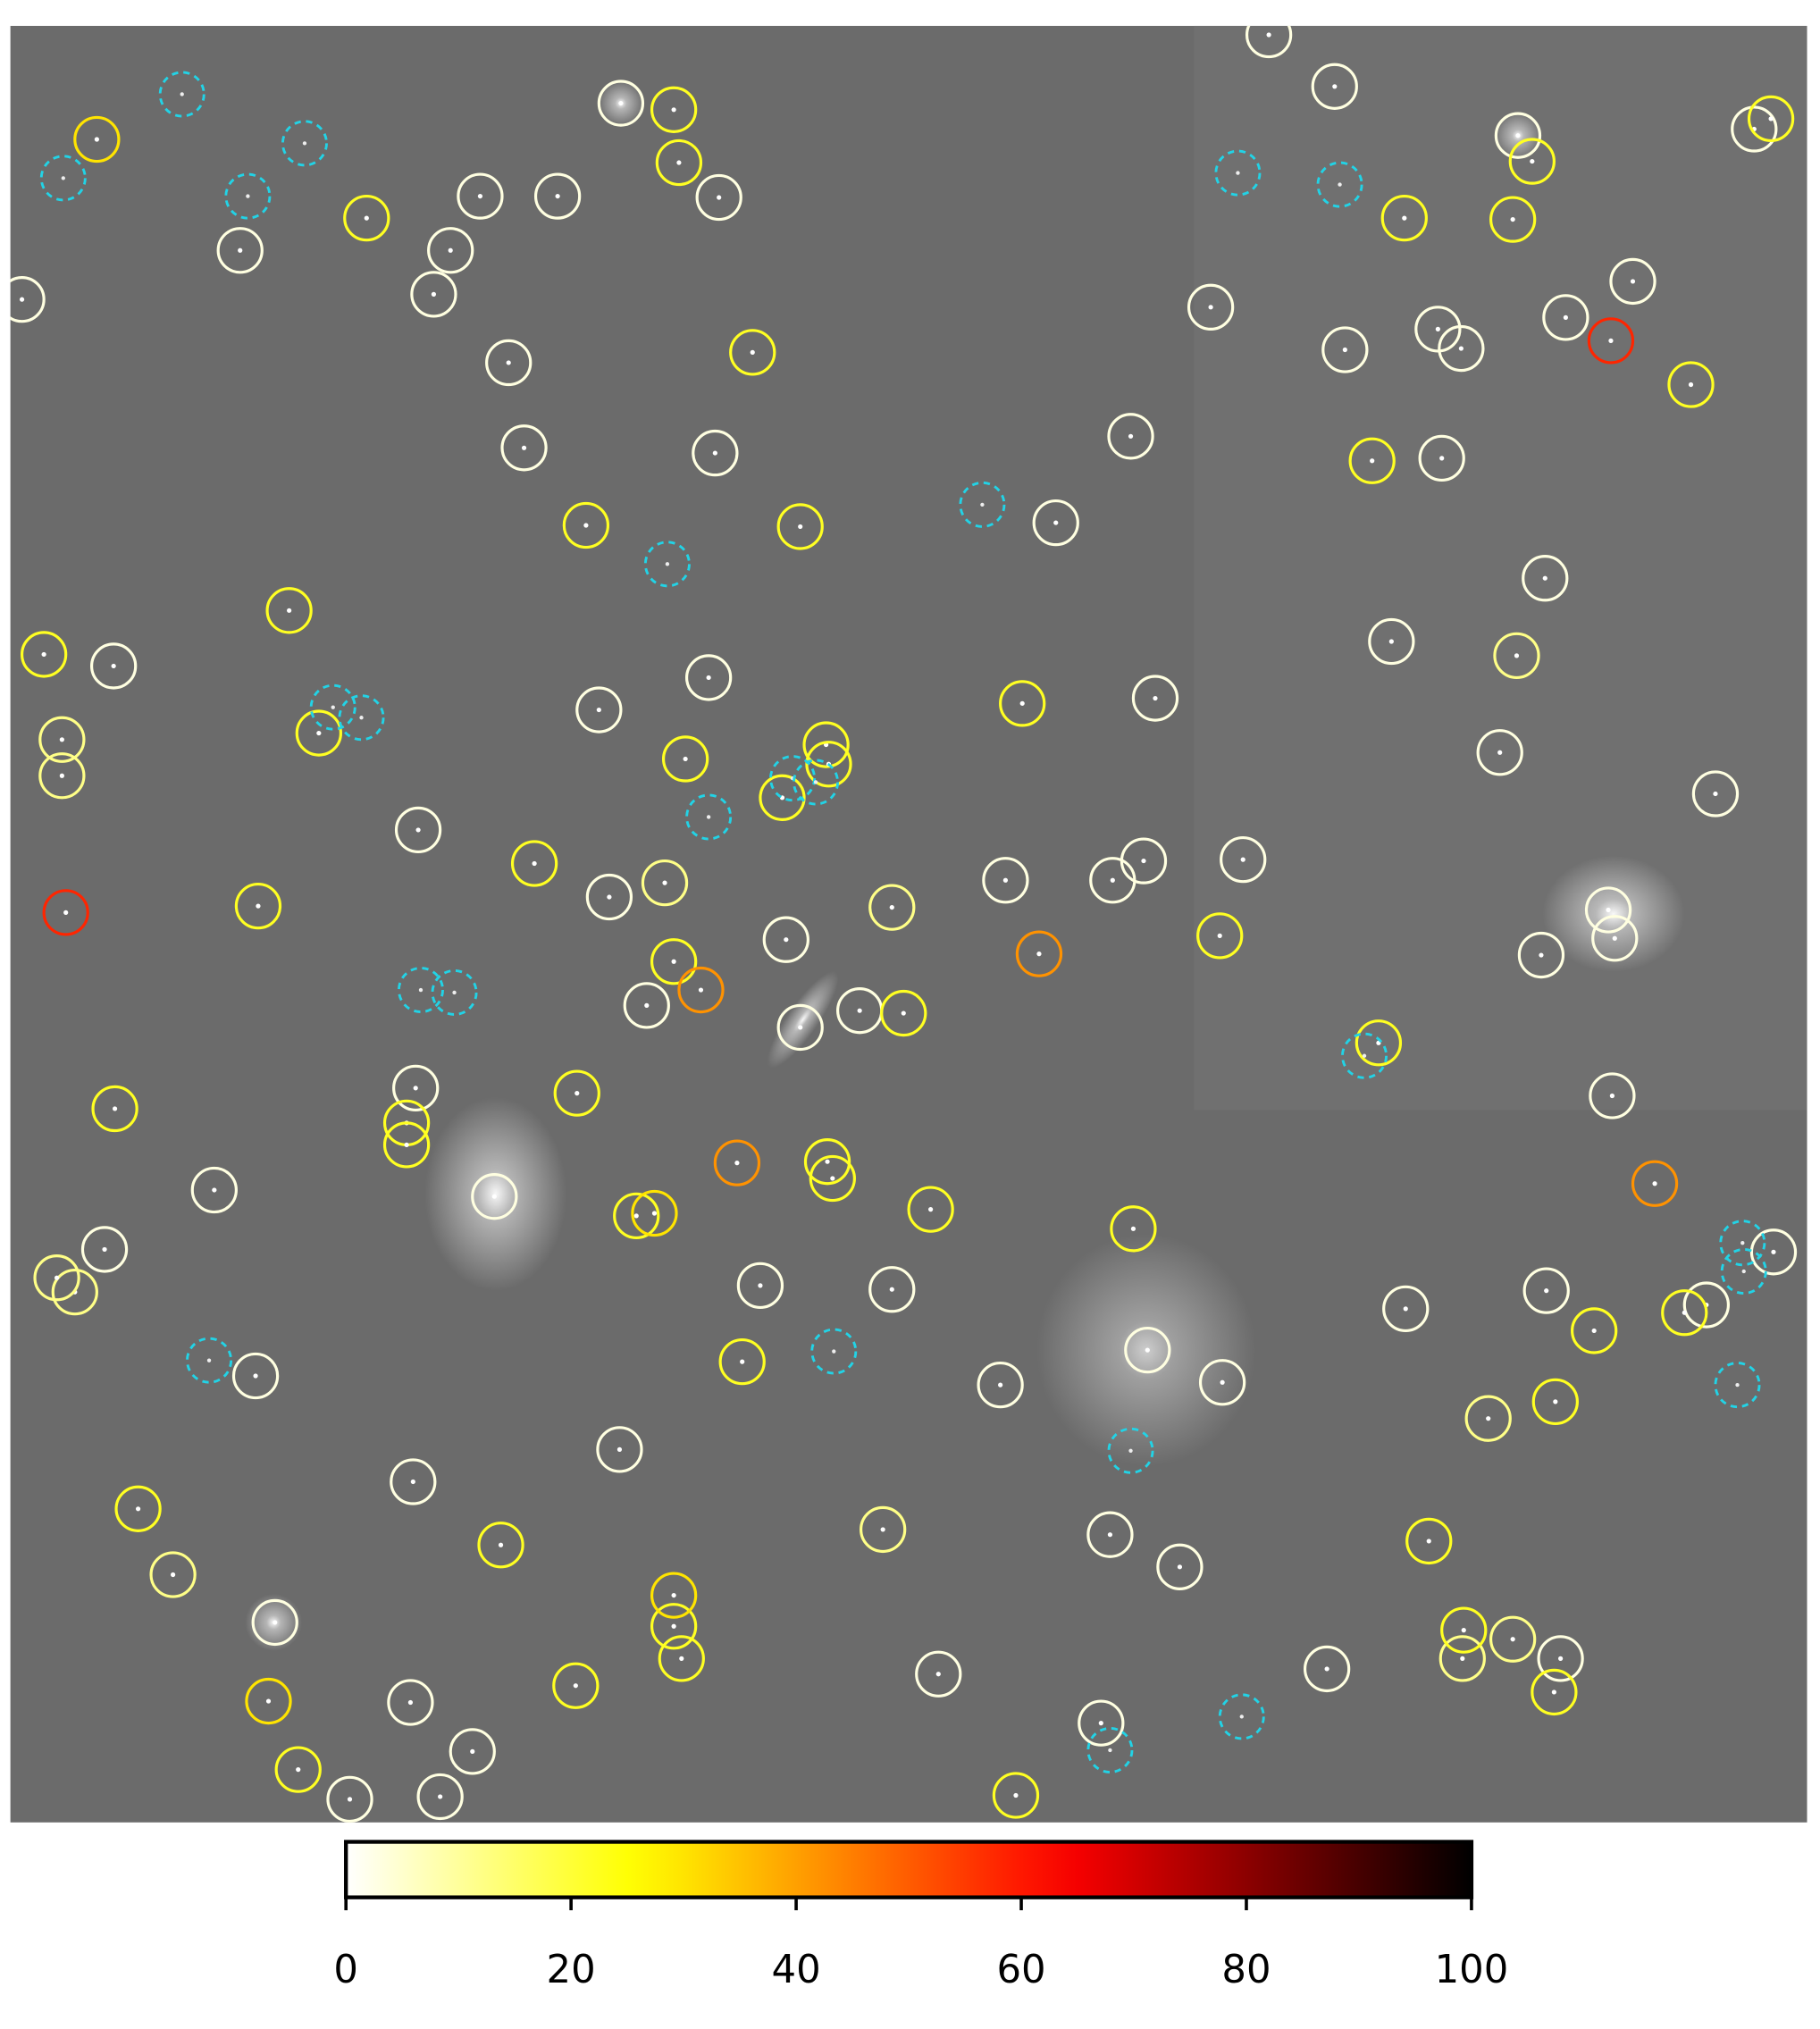 The width and height of the screenshot is (1820, 2029). I want to click on colorbar-axis: 0 20 40 60 80 100, so click(920, 1944).